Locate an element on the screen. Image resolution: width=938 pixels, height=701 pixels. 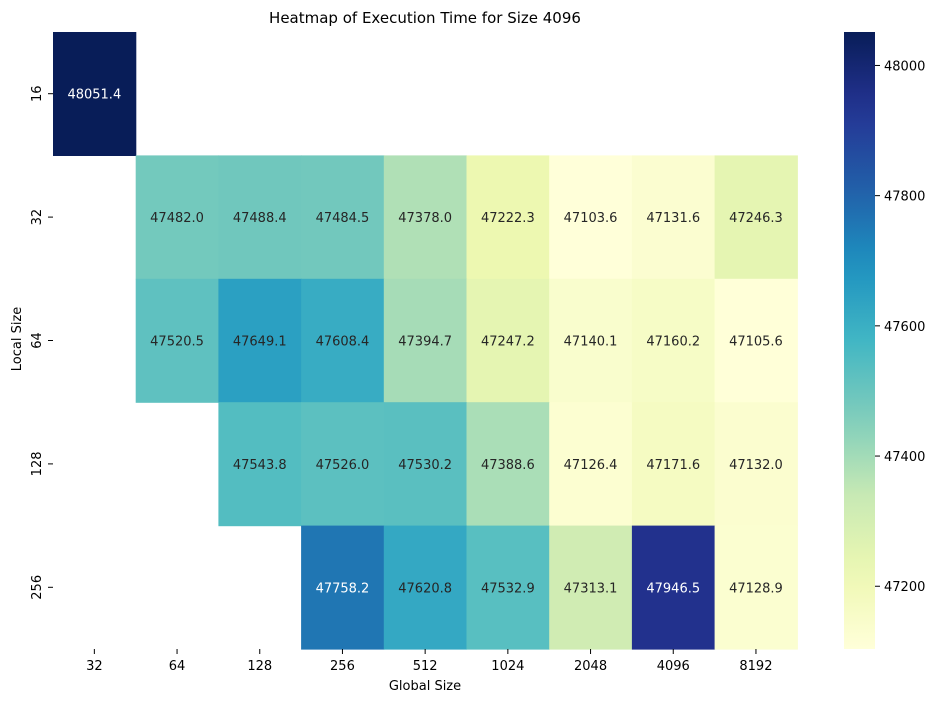
y-axis-label: Local Size is located at coordinates (17, 339).